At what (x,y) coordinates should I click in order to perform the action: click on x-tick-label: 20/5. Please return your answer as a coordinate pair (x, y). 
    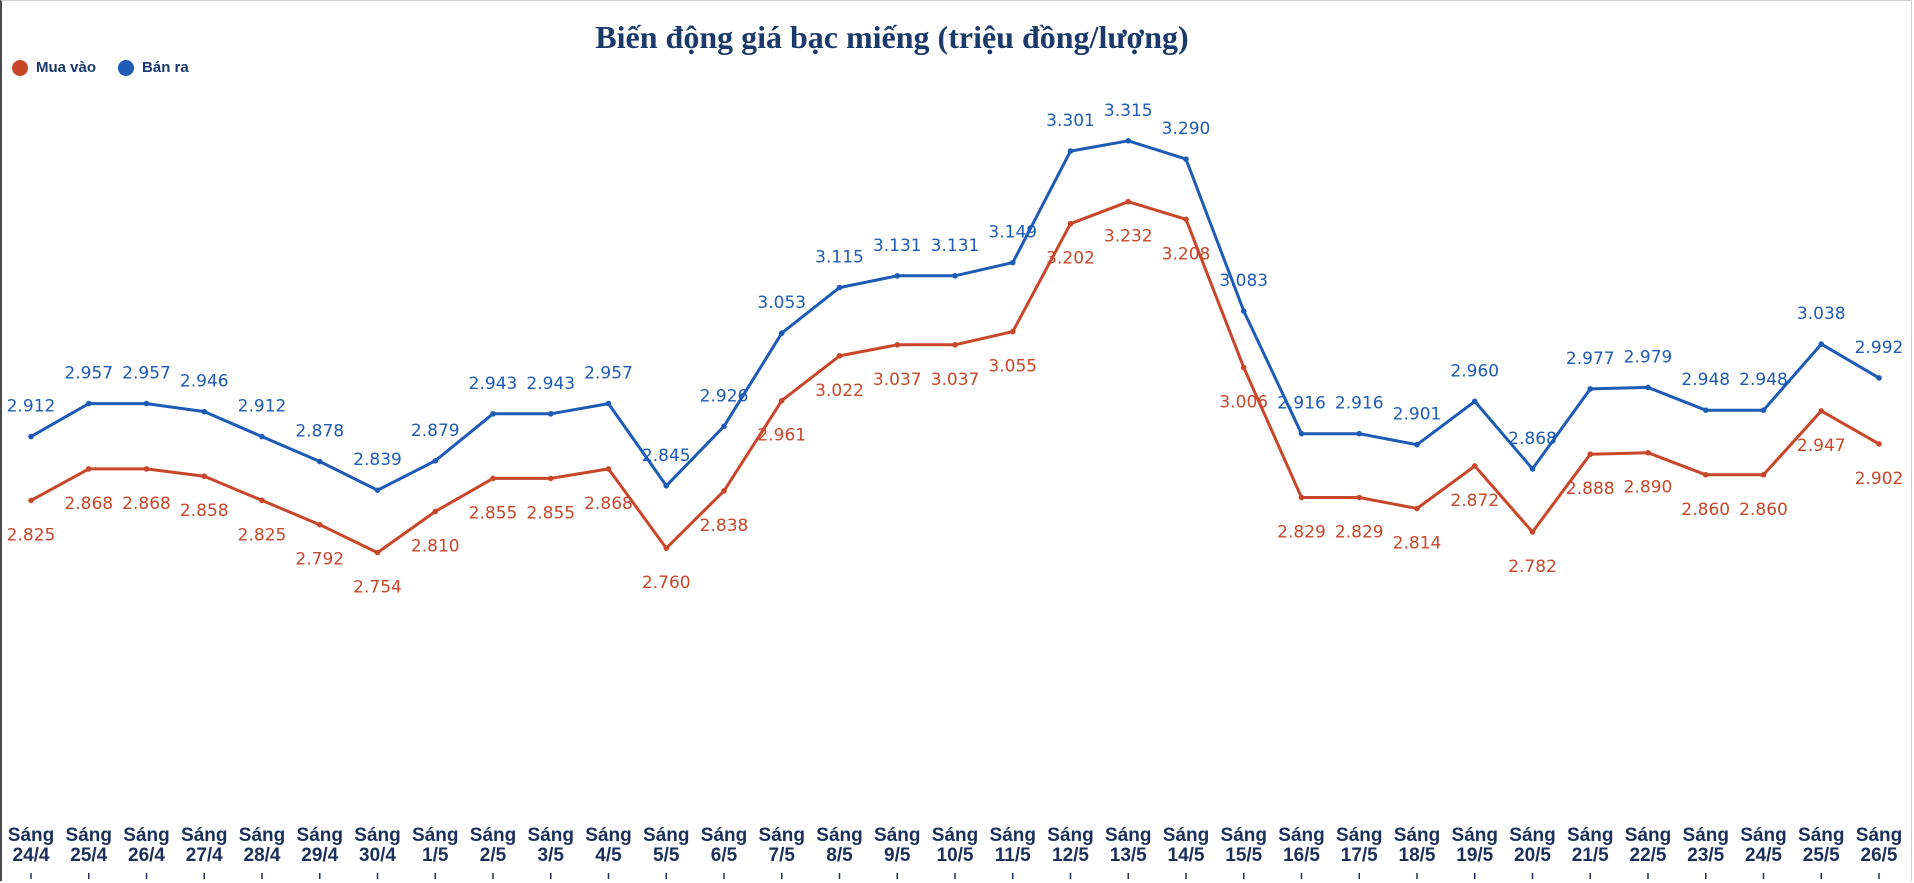
    Looking at the image, I should click on (1532, 855).